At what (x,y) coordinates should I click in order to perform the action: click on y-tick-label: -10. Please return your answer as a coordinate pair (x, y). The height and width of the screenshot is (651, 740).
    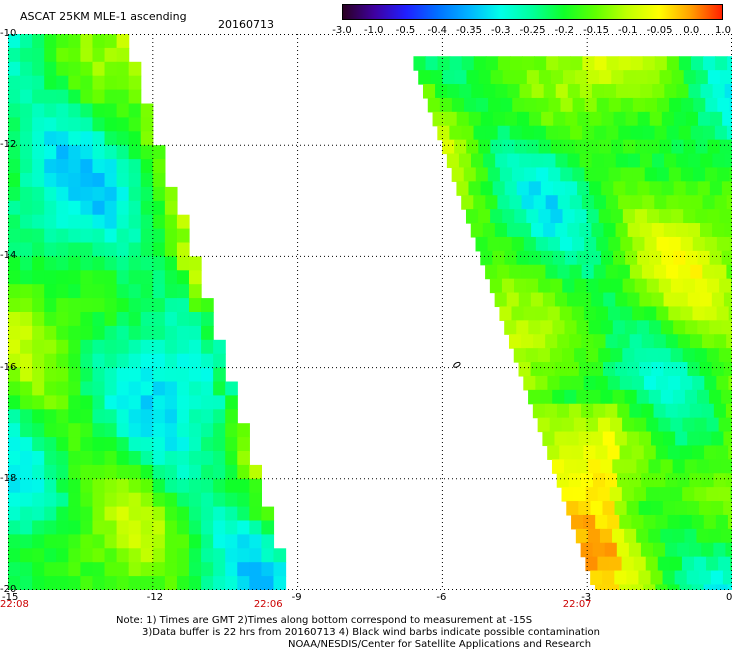
    Looking at the image, I should click on (8, 34).